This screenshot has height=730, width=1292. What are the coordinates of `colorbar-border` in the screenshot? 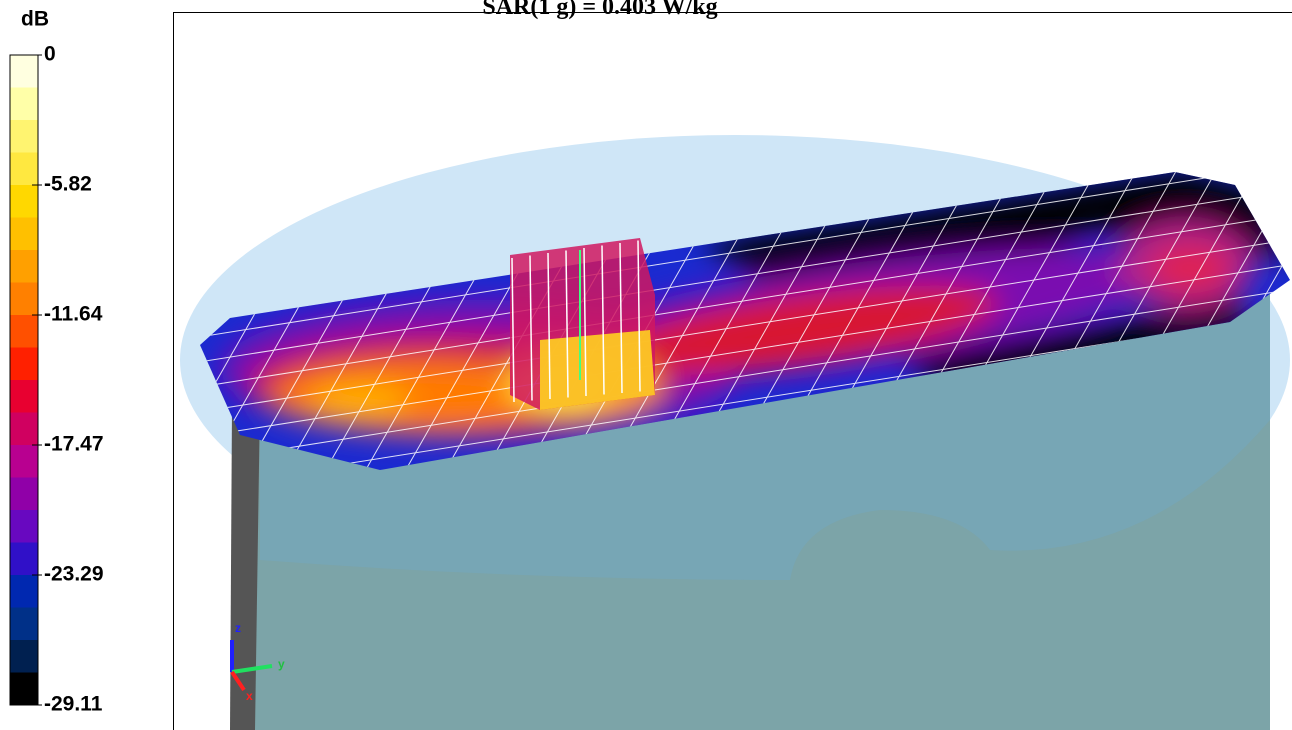 It's located at (24, 380).